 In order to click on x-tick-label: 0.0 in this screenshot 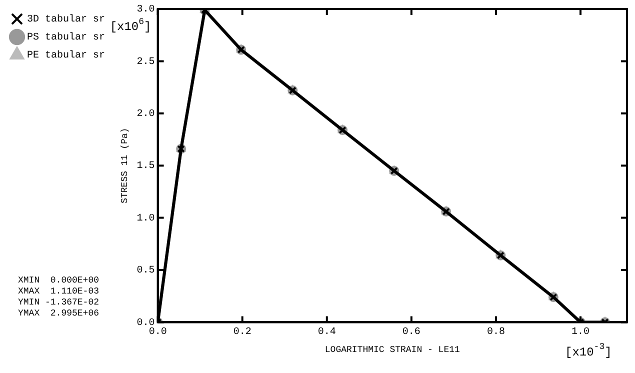, I will do `click(157, 332)`.